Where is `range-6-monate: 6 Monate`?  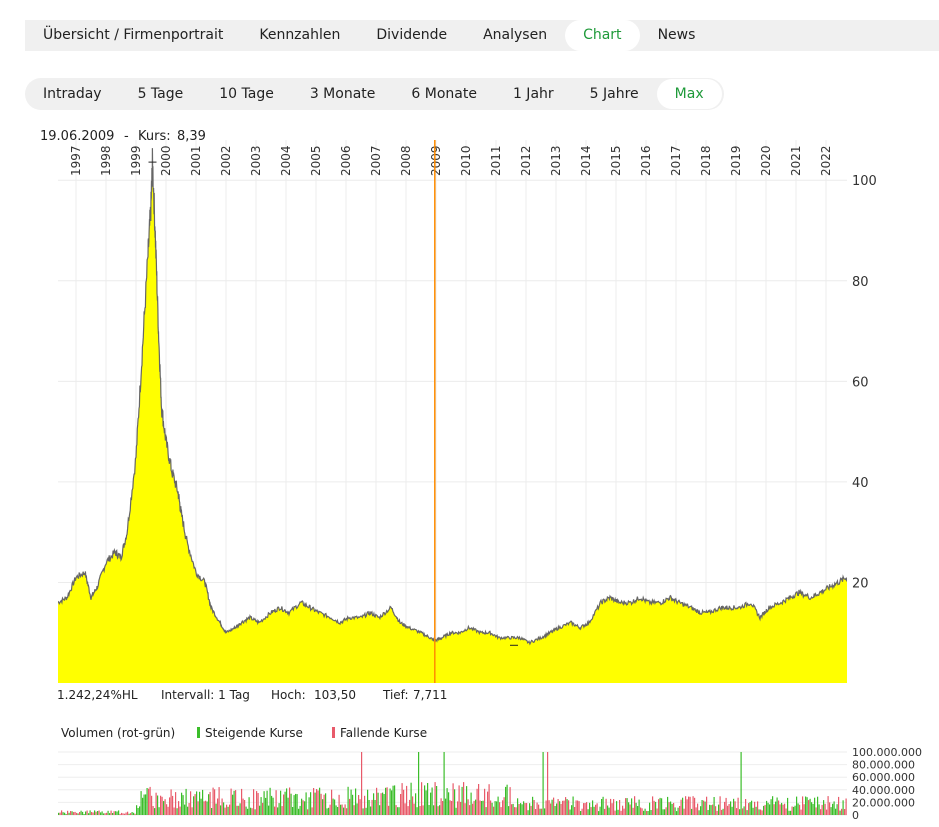 range-6-monate: 6 Monate is located at coordinates (444, 94).